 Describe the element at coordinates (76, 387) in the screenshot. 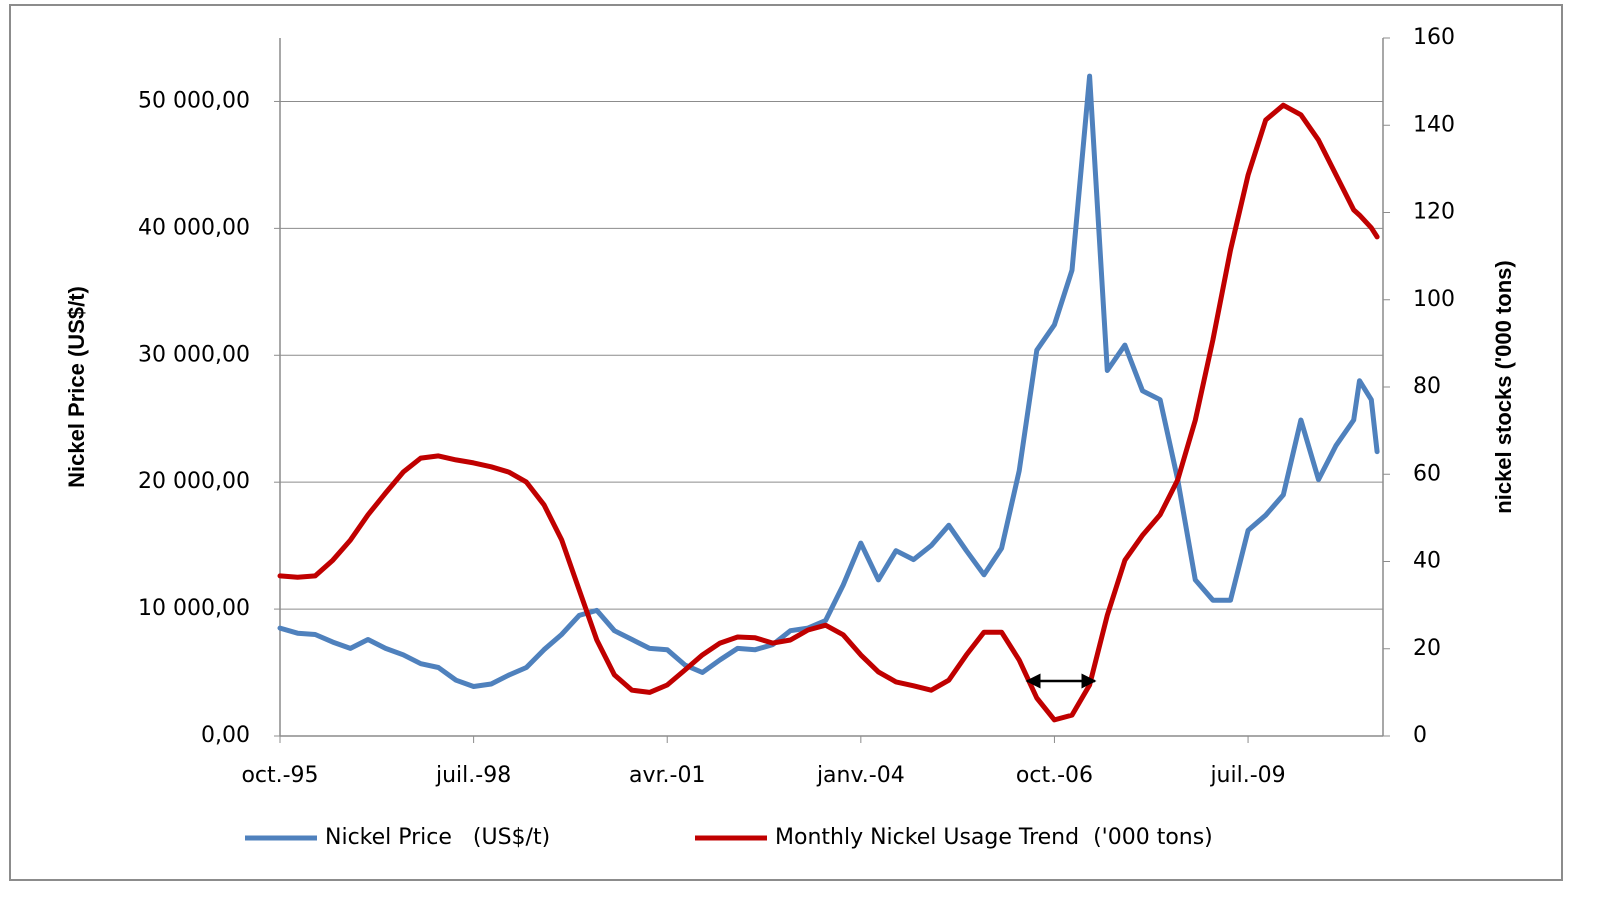

I see `y-axis-title: Nickel Price (US$/t)` at that location.